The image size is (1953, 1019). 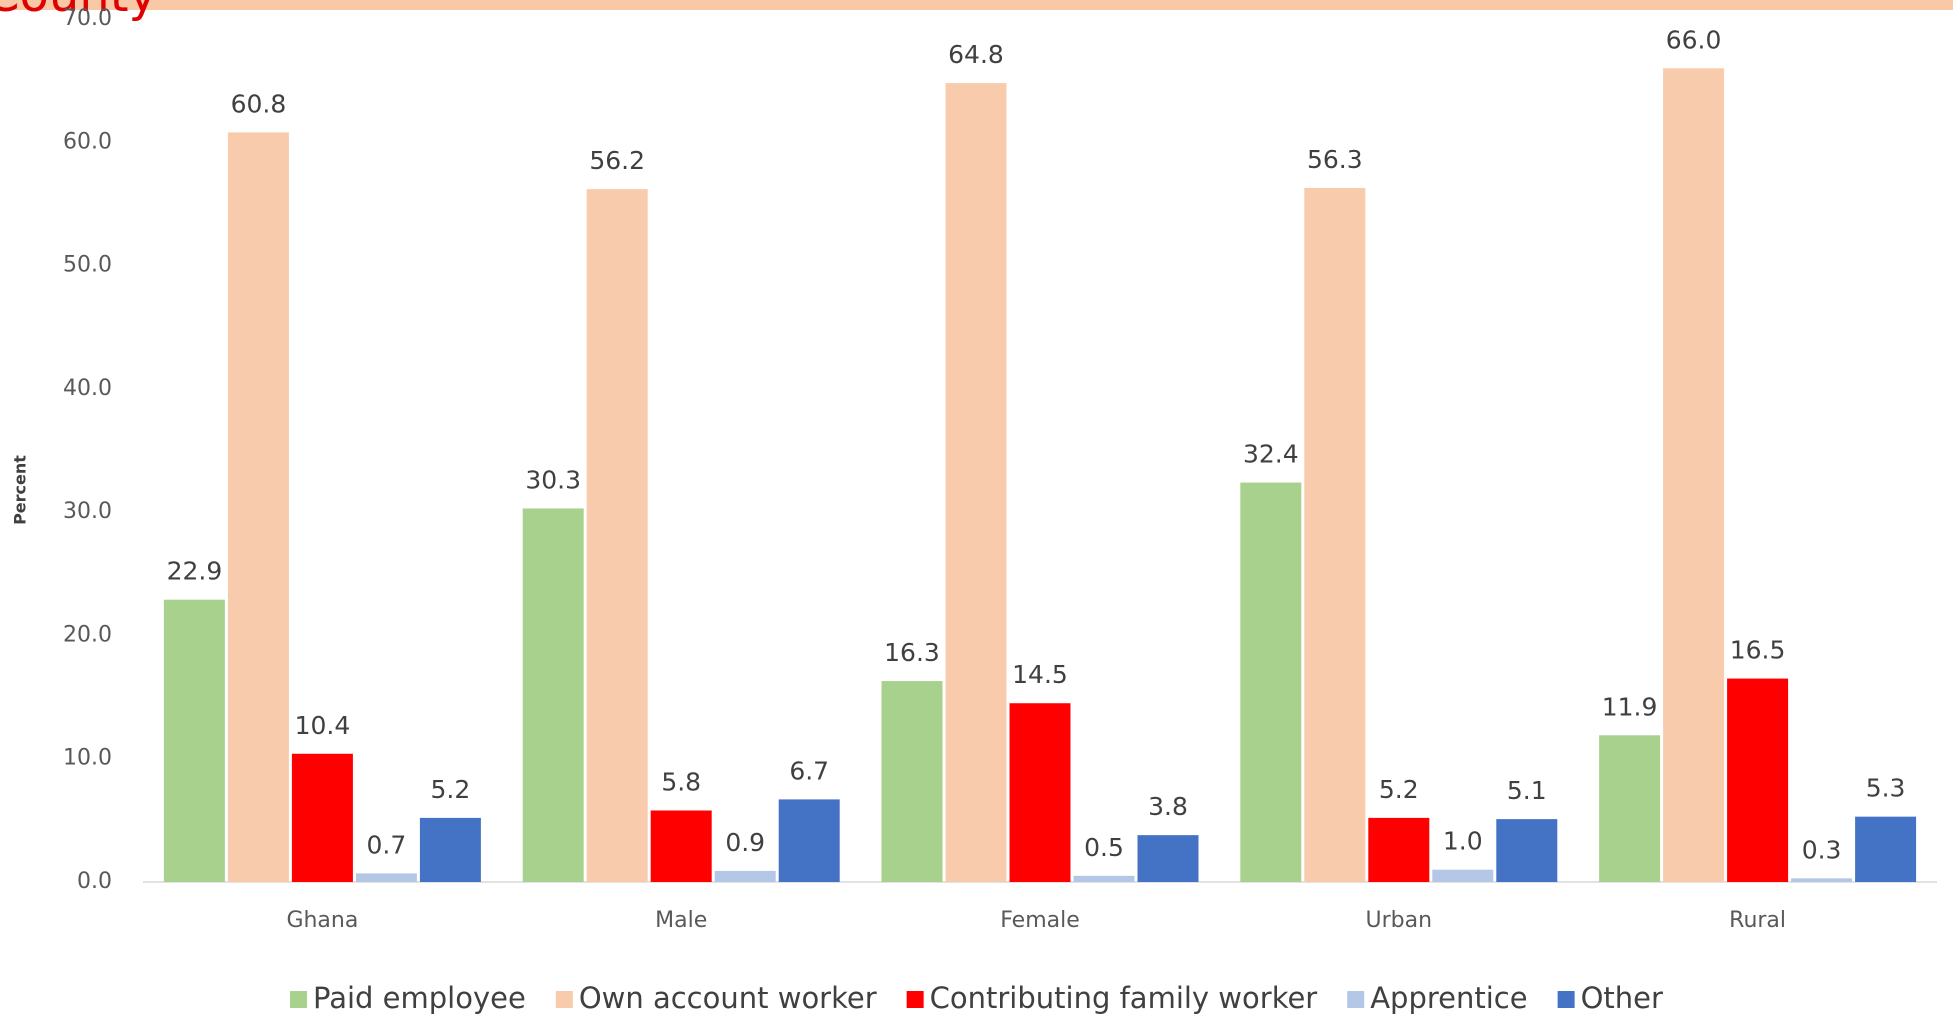 I want to click on data-label: 5.1, so click(x=1527, y=790).